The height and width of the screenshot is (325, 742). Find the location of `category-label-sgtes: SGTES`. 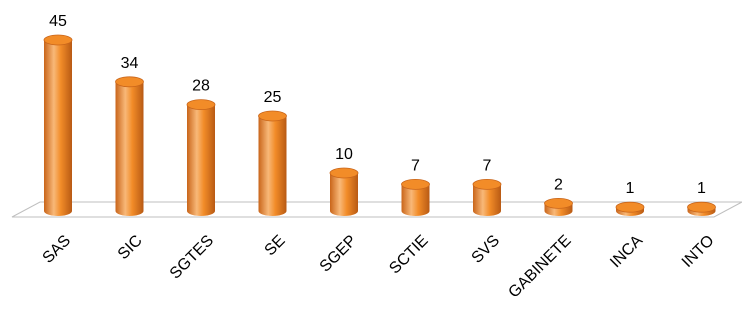

category-label-sgtes: SGTES is located at coordinates (192, 257).